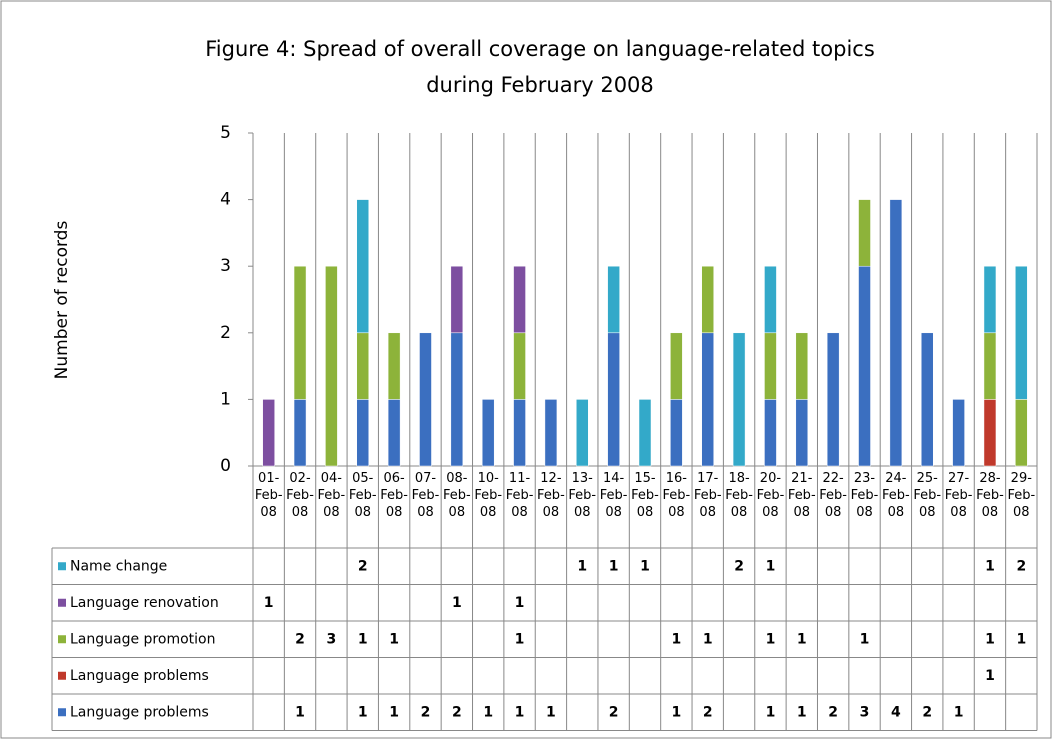  Describe the element at coordinates (896, 495) in the screenshot. I see `x-tick-label: 24-Feb-08` at that location.